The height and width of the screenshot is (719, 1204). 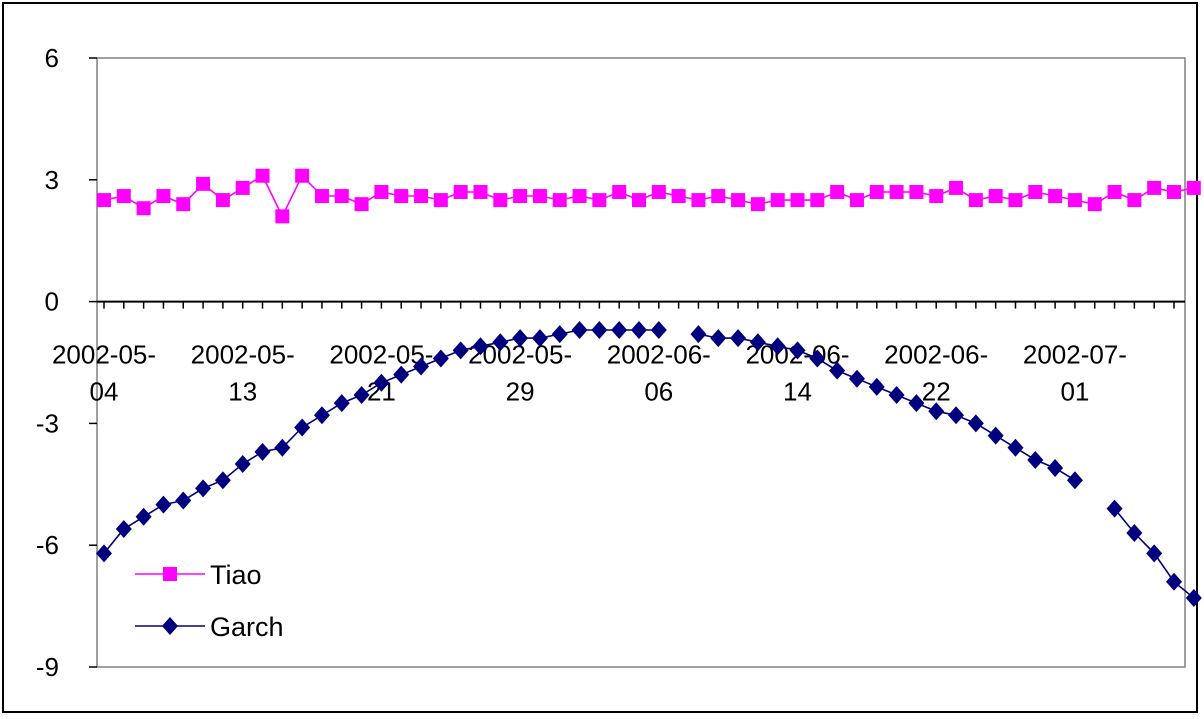 What do you see at coordinates (47, 423) in the screenshot?
I see `y-tick-label: -3` at bounding box center [47, 423].